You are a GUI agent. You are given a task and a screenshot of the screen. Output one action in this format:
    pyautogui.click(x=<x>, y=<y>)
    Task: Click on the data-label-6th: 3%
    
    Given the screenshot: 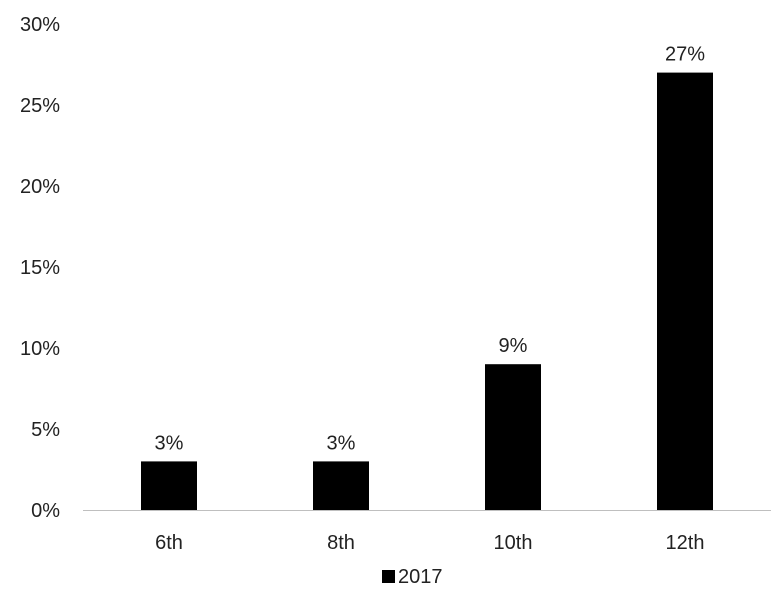 What is the action you would take?
    pyautogui.click(x=169, y=443)
    